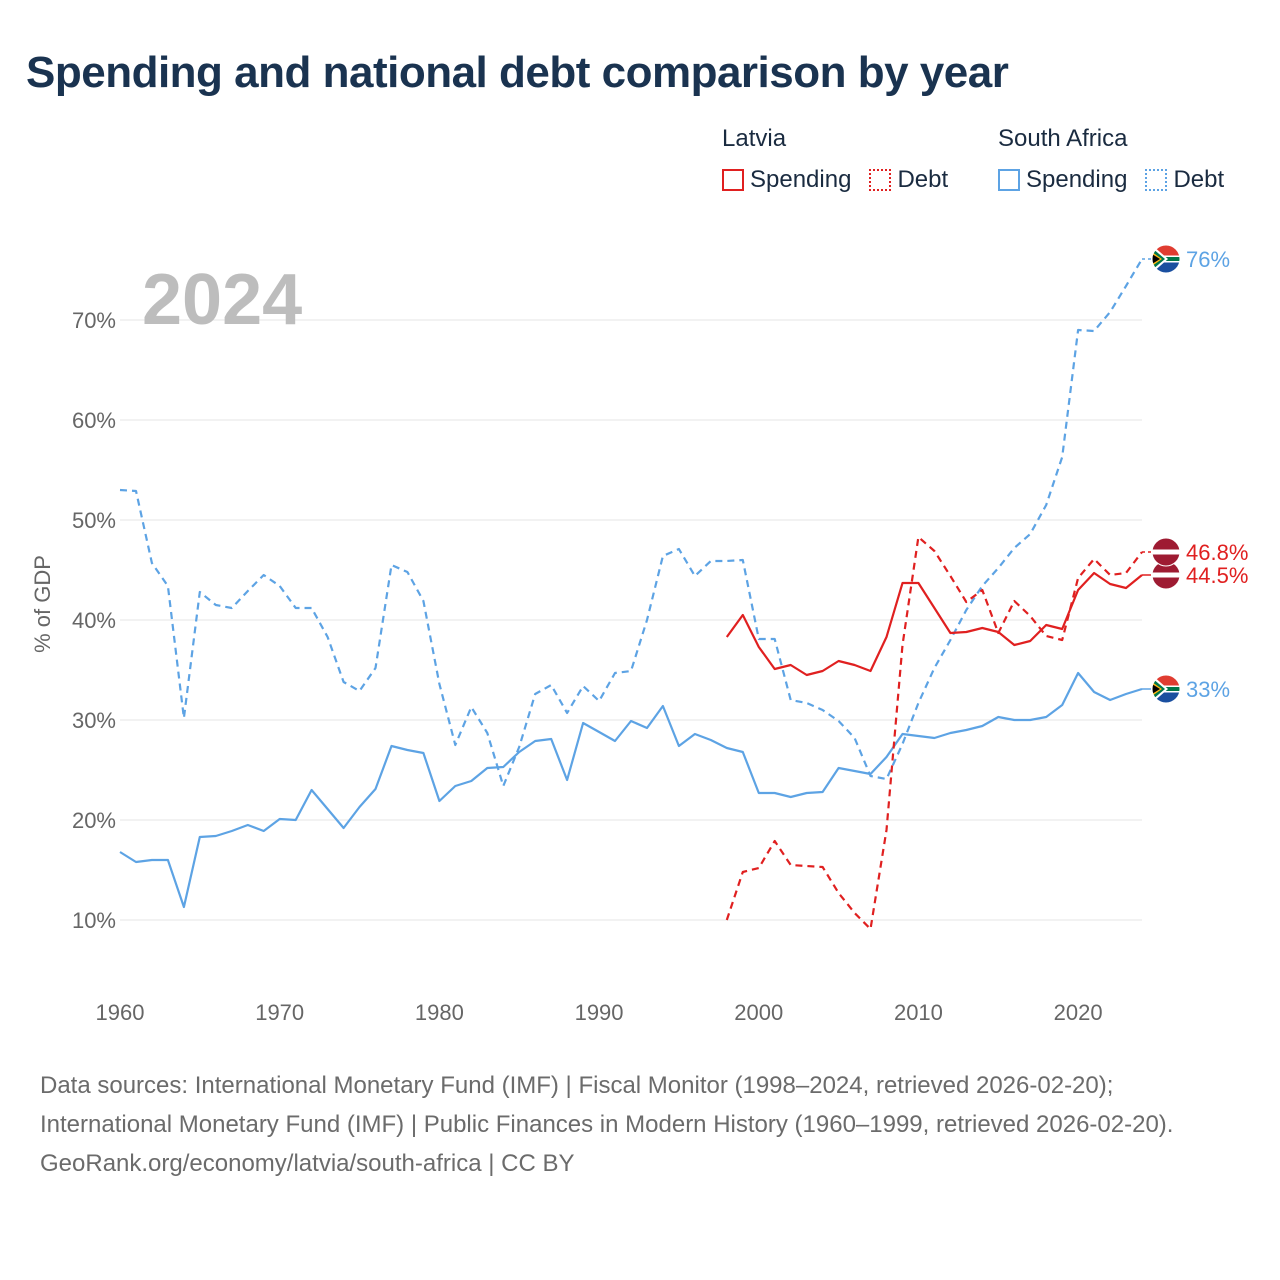 Image resolution: width=1280 pixels, height=1280 pixels. What do you see at coordinates (1217, 552) in the screenshot?
I see `end-value-label: 46.8%` at bounding box center [1217, 552].